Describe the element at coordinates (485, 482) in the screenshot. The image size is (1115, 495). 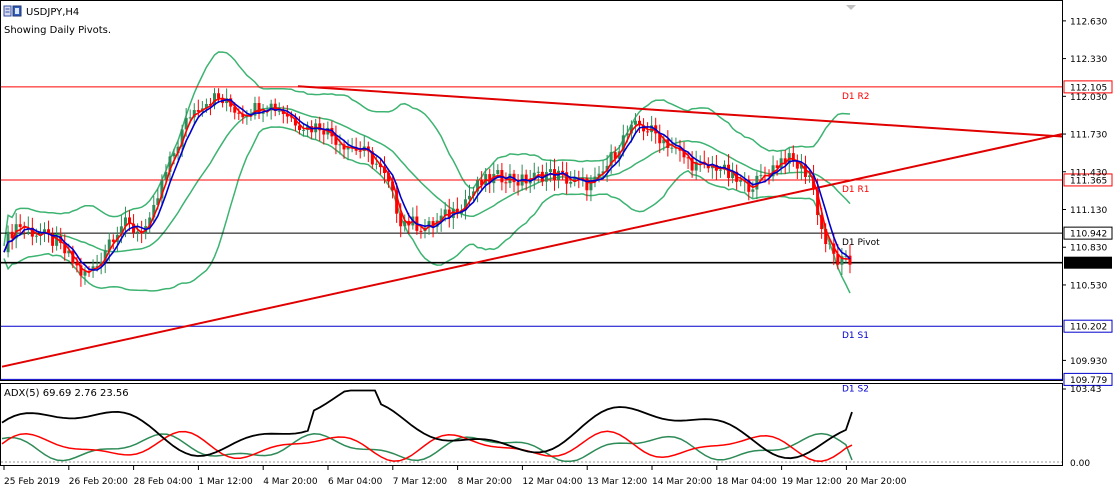
I see `time-tick-label: 8 Mar 20:00` at that location.